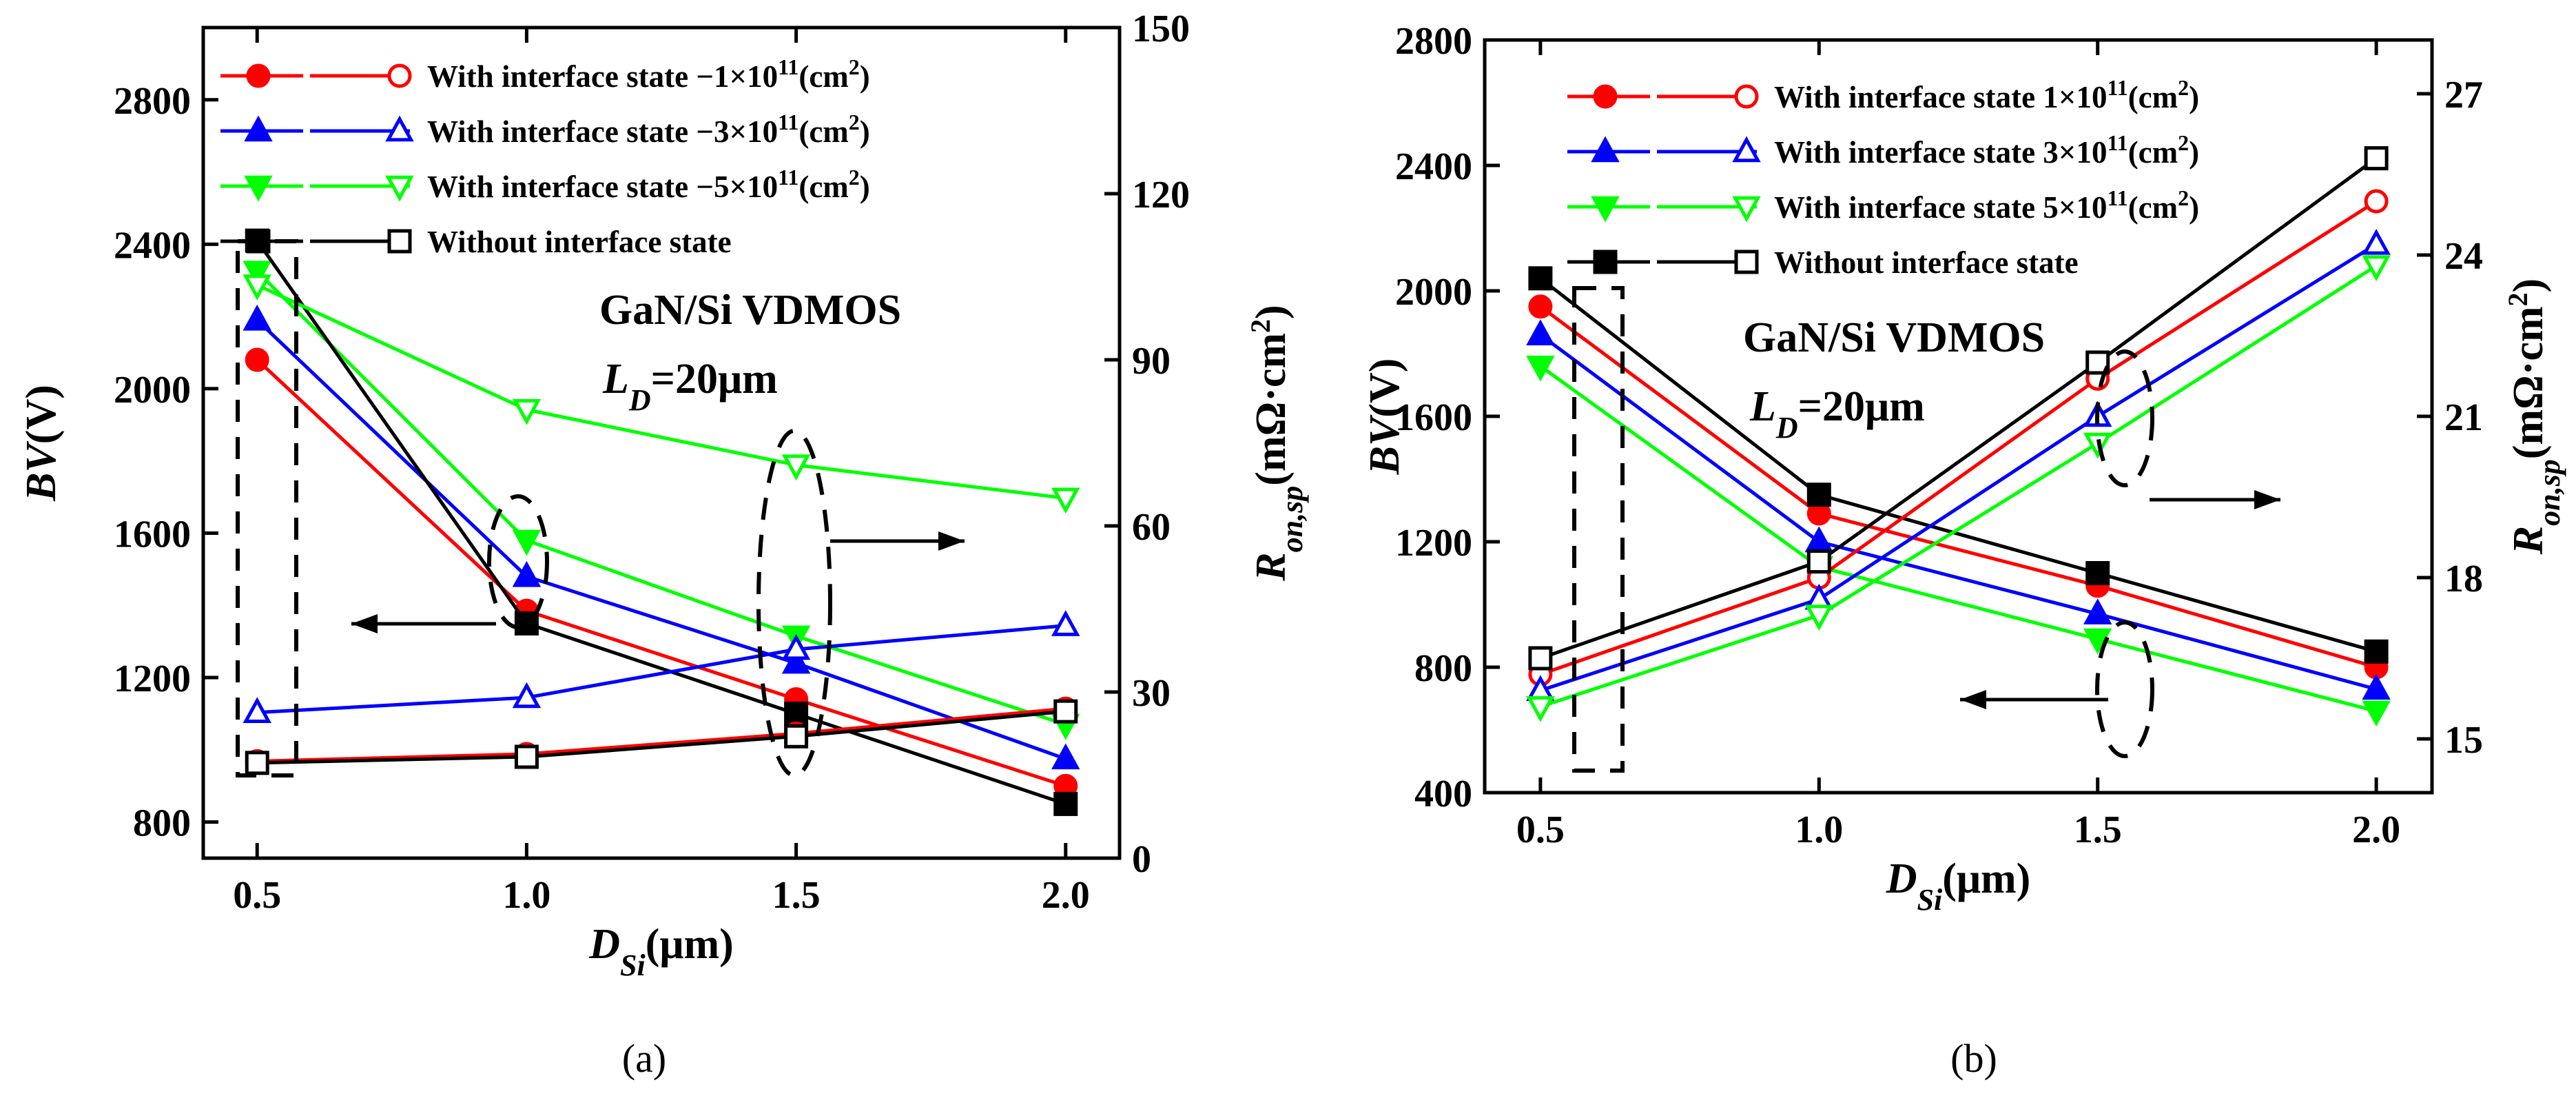 Image resolution: width=2576 pixels, height=1098 pixels. Describe the element at coordinates (714, 379) in the screenshot. I see `annotation-ld-value: =20μm` at that location.